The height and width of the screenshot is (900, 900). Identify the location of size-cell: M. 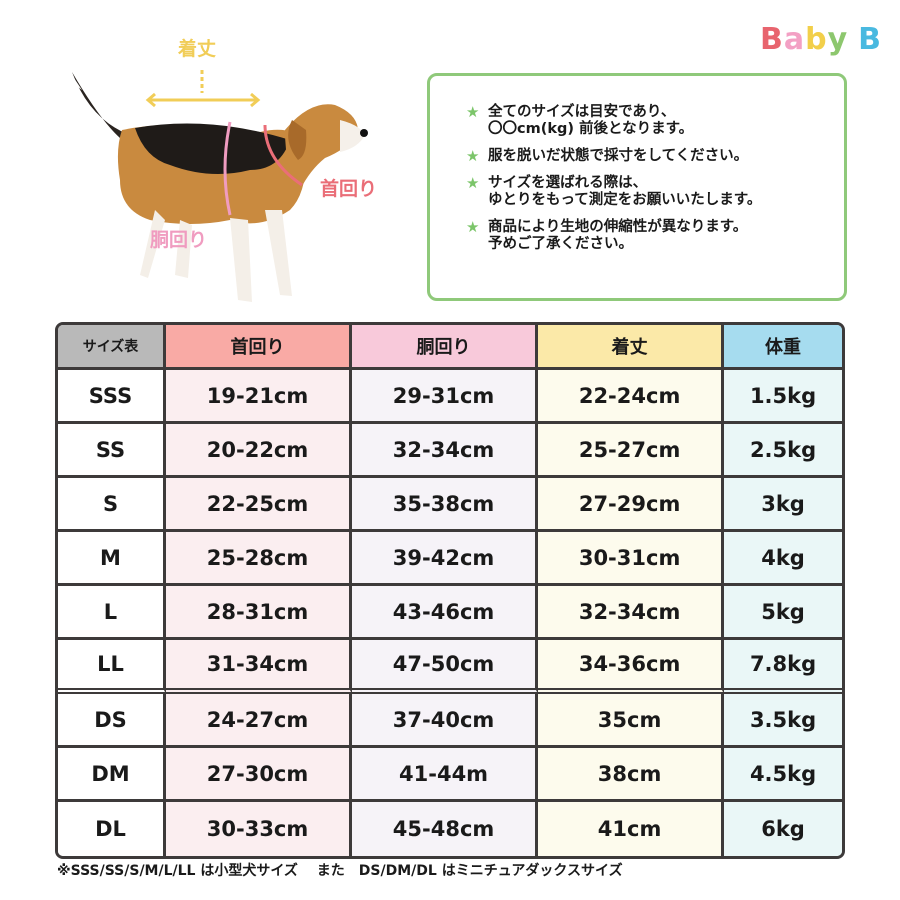
(112, 559).